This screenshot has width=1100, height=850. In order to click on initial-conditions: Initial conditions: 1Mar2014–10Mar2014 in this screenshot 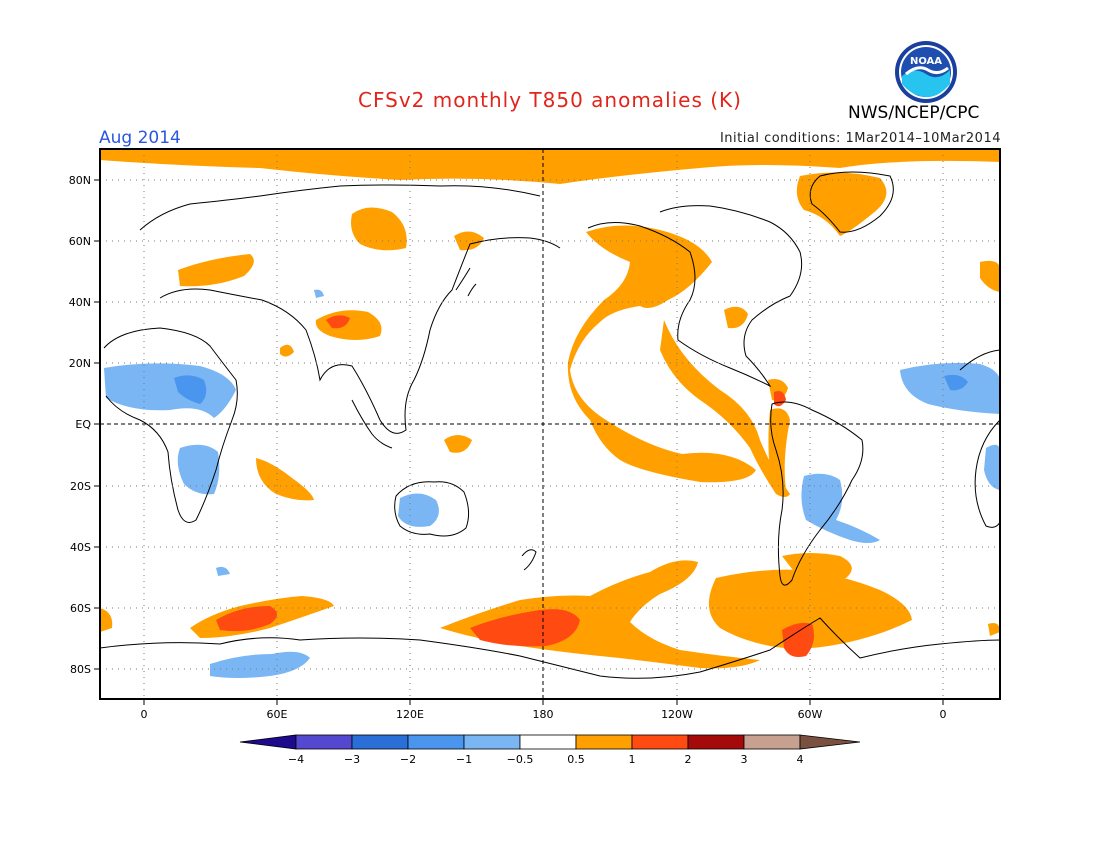, I will do `click(860, 138)`.